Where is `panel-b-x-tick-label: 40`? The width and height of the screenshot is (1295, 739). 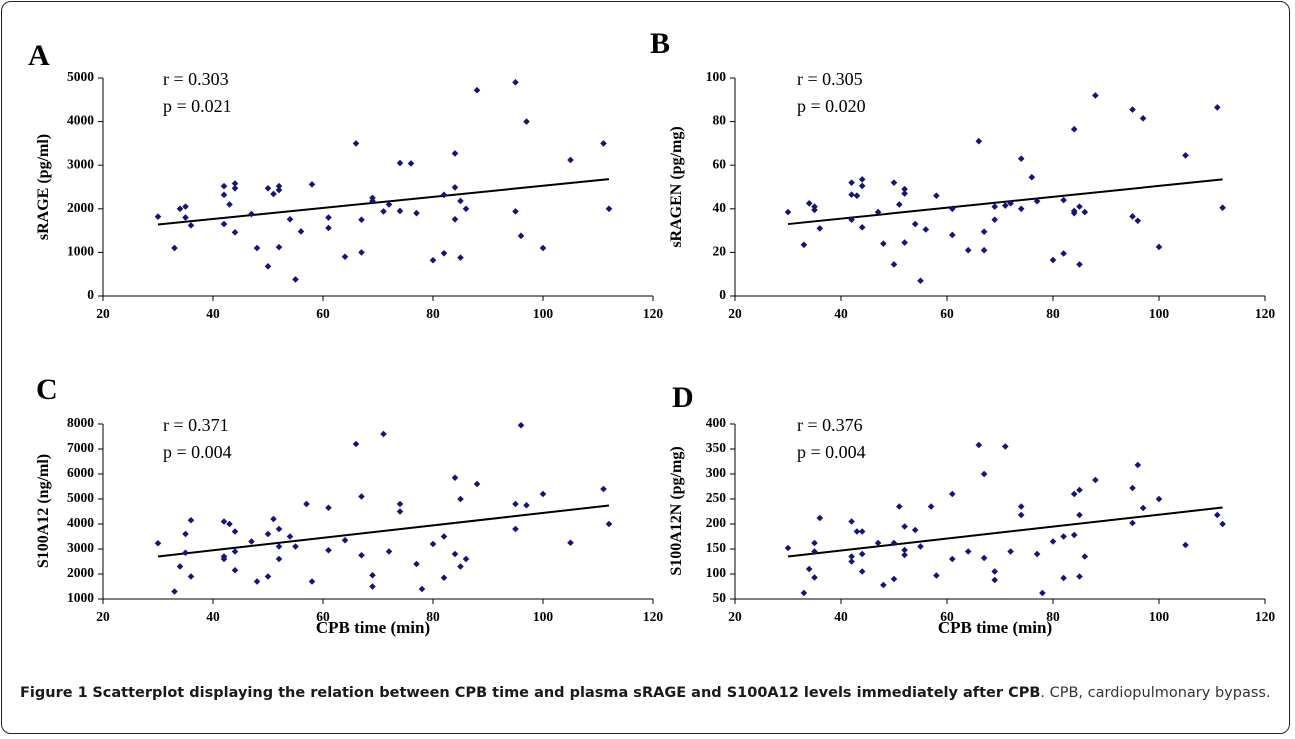 panel-b-x-tick-label: 40 is located at coordinates (841, 313).